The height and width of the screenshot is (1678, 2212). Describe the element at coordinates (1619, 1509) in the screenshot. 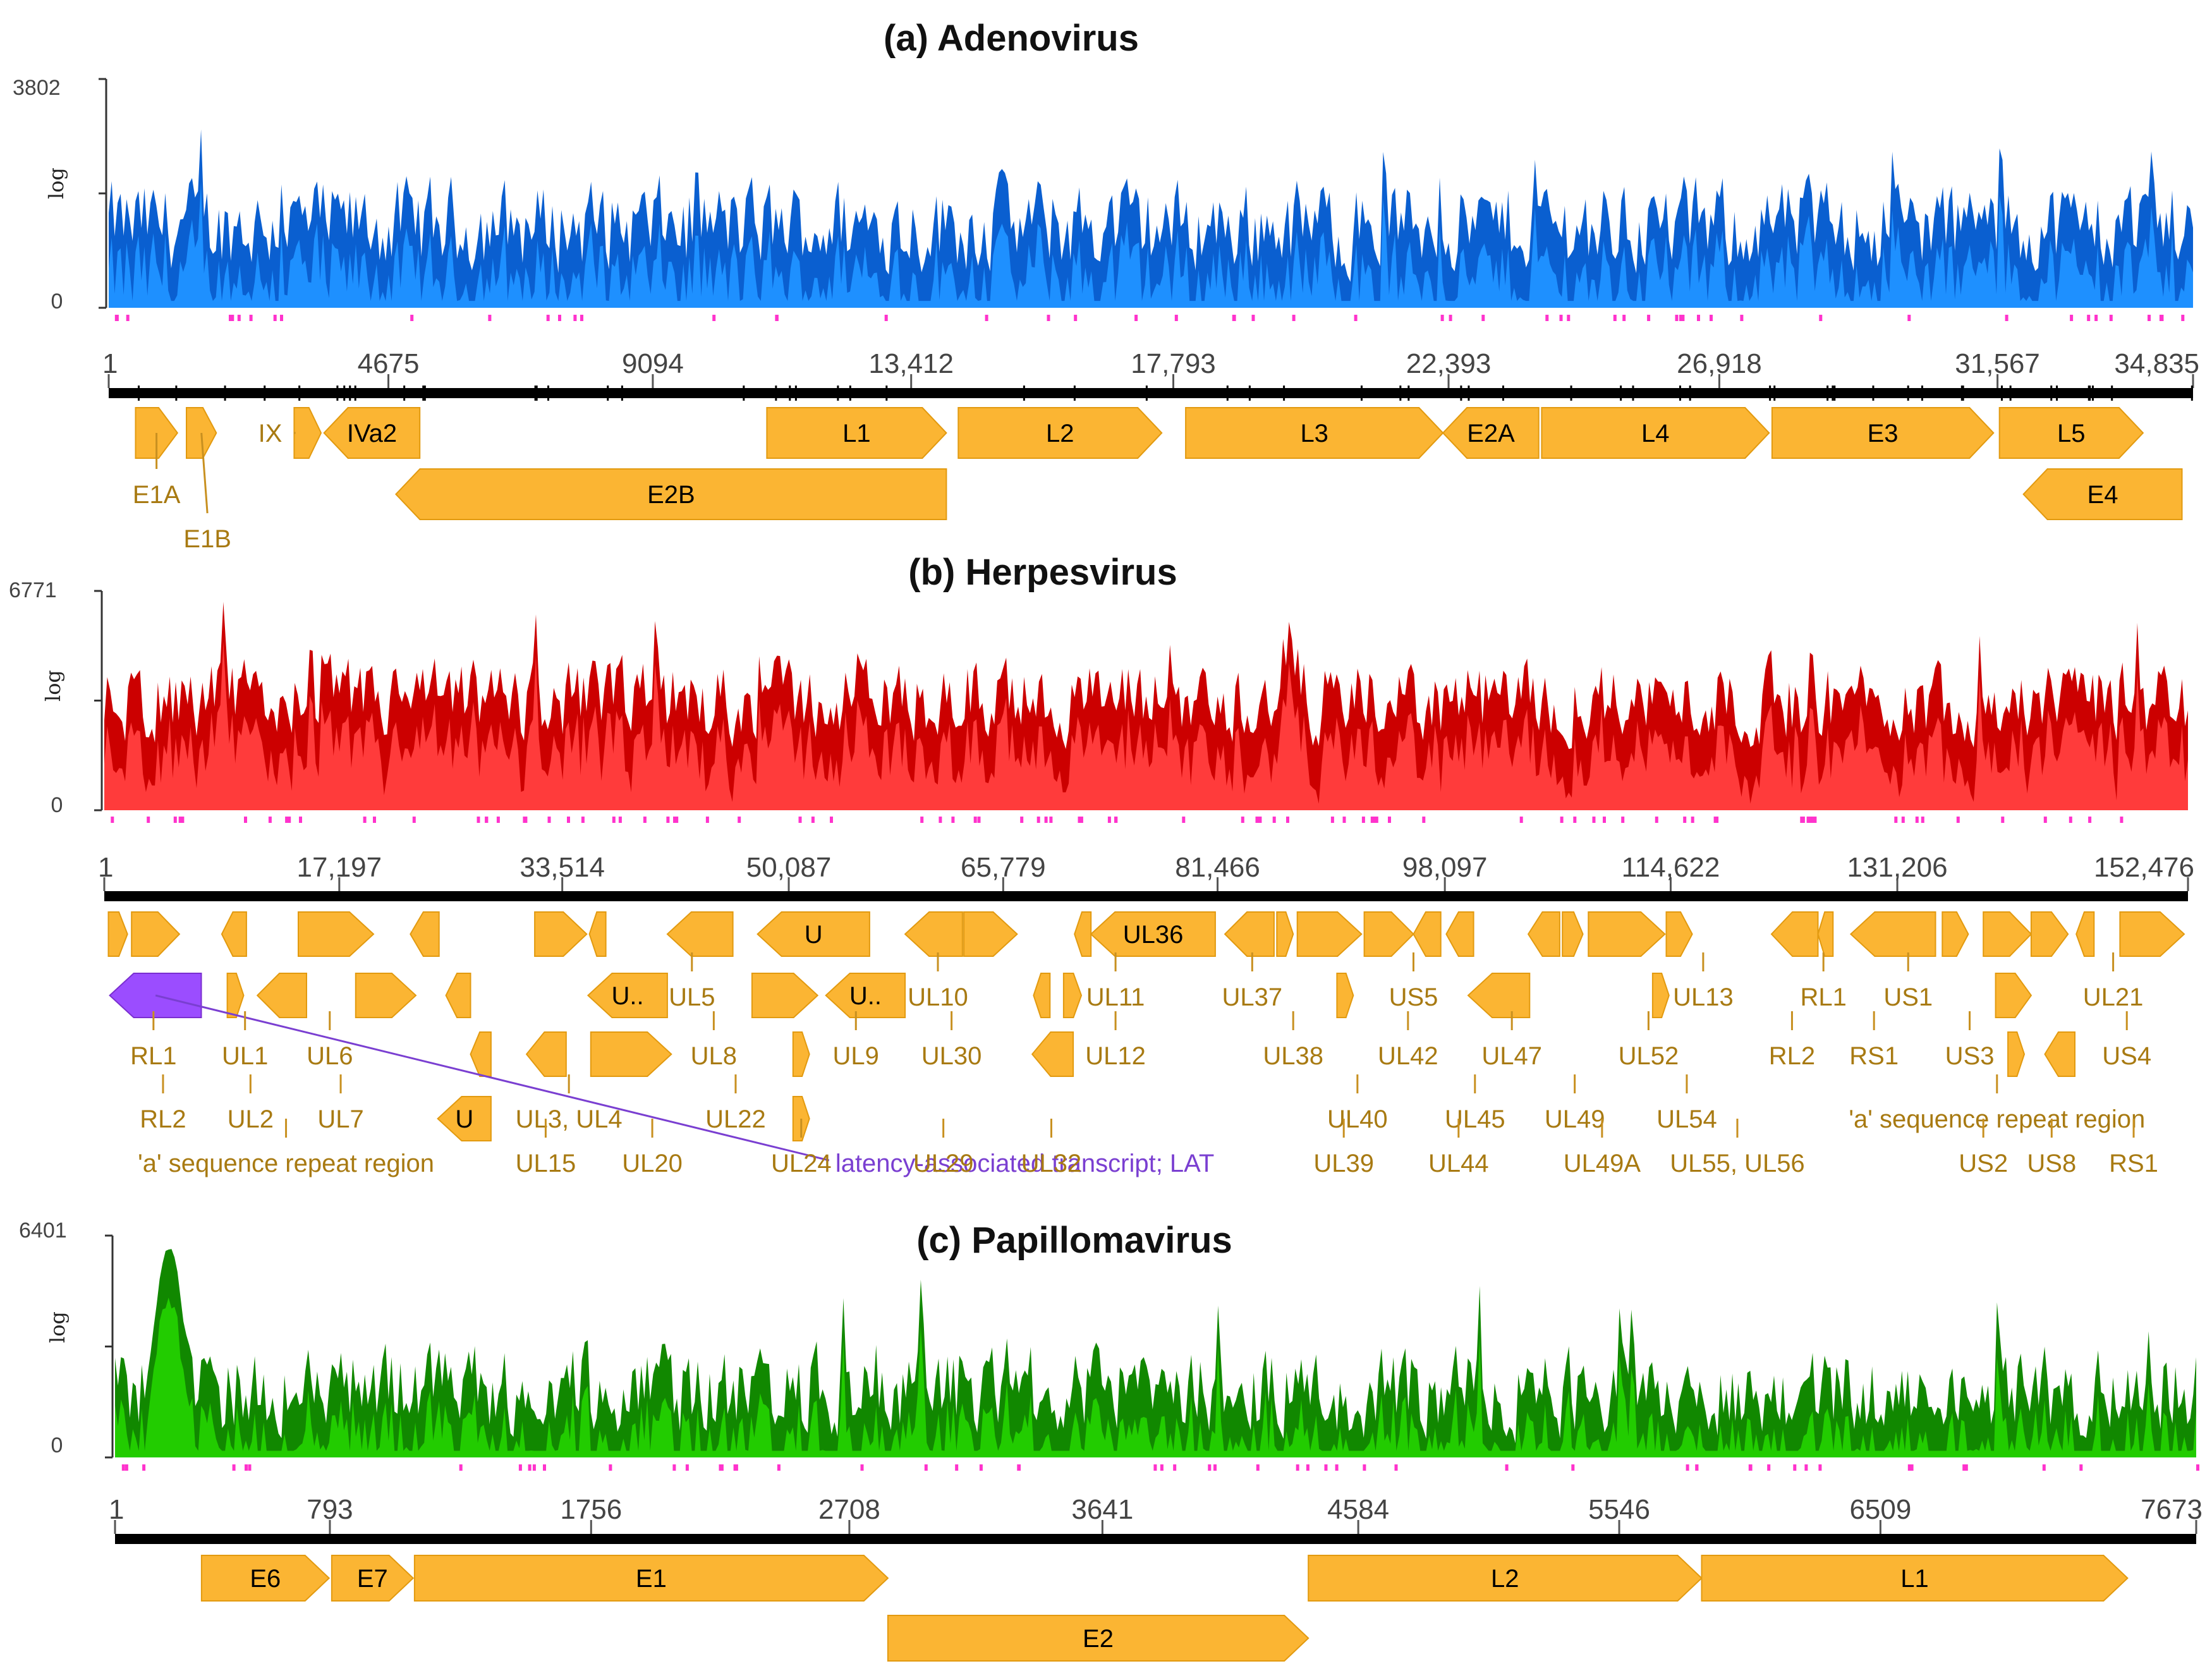

I see `x-tick-label: 5546` at that location.